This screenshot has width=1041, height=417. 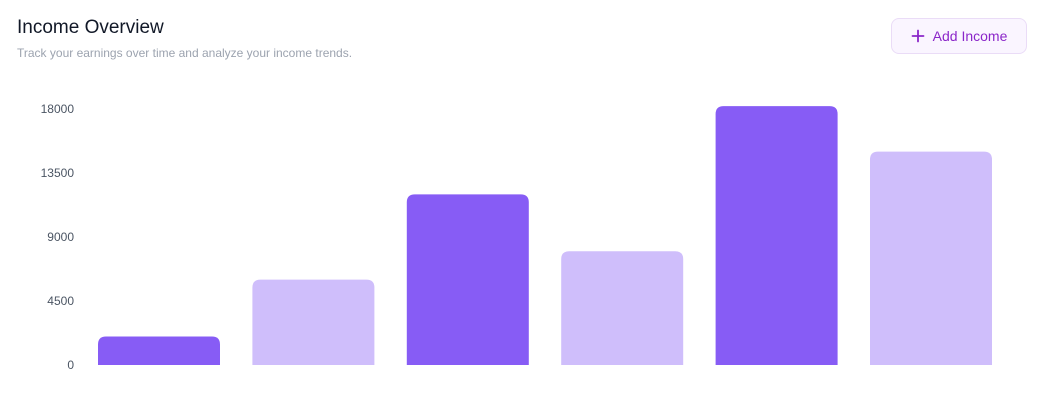 I want to click on y-tick-label: 13500, so click(x=58, y=173).